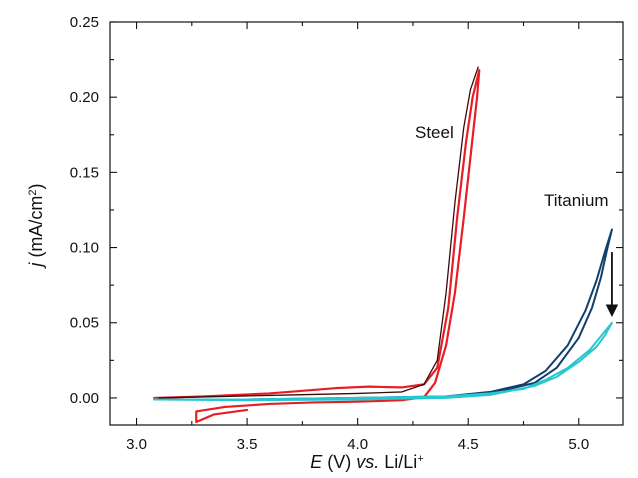  What do you see at coordinates (84, 97) in the screenshot?
I see `y-tick-label: 0.20` at bounding box center [84, 97].